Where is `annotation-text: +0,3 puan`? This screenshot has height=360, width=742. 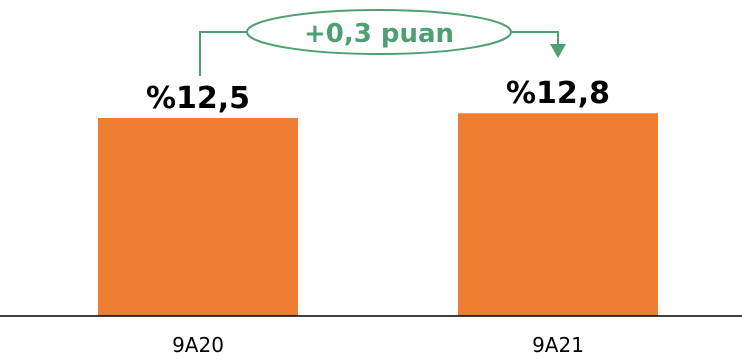
annotation-text: +0,3 puan is located at coordinates (379, 34).